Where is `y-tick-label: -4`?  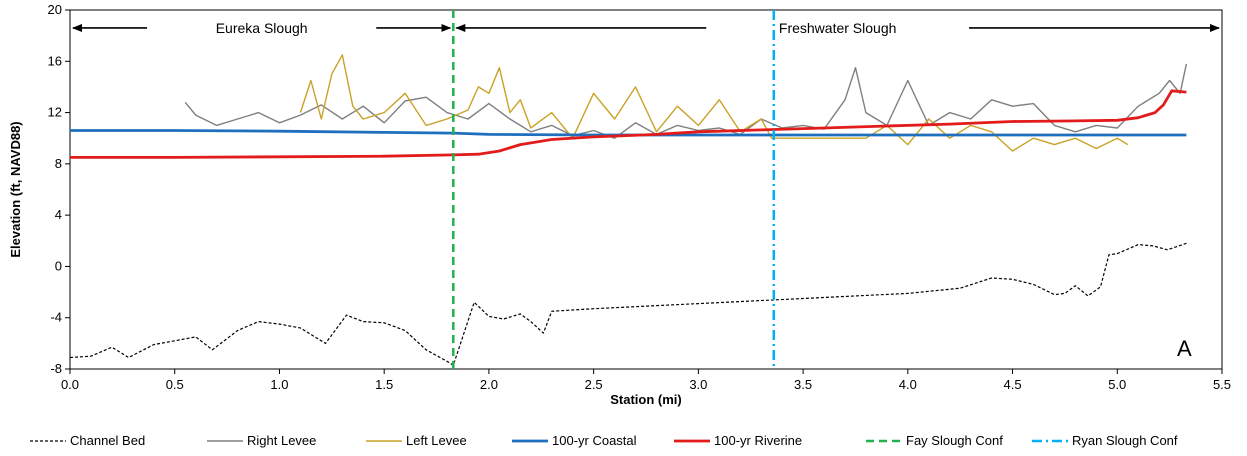
y-tick-label: -4 is located at coordinates (56, 317).